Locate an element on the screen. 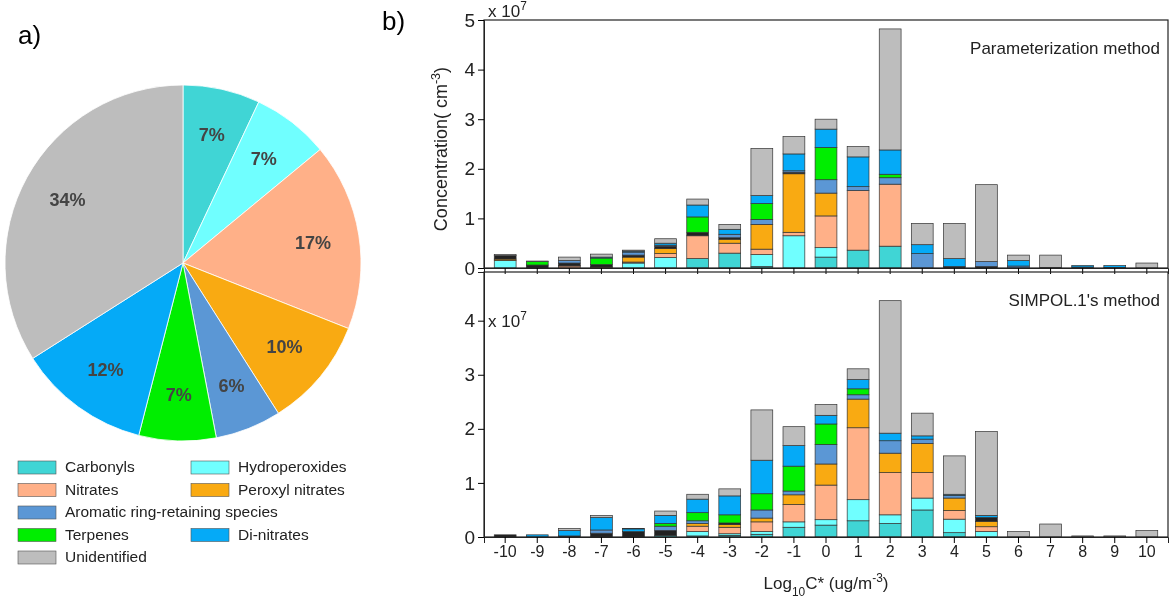  data-label: 17% is located at coordinates (313, 242).